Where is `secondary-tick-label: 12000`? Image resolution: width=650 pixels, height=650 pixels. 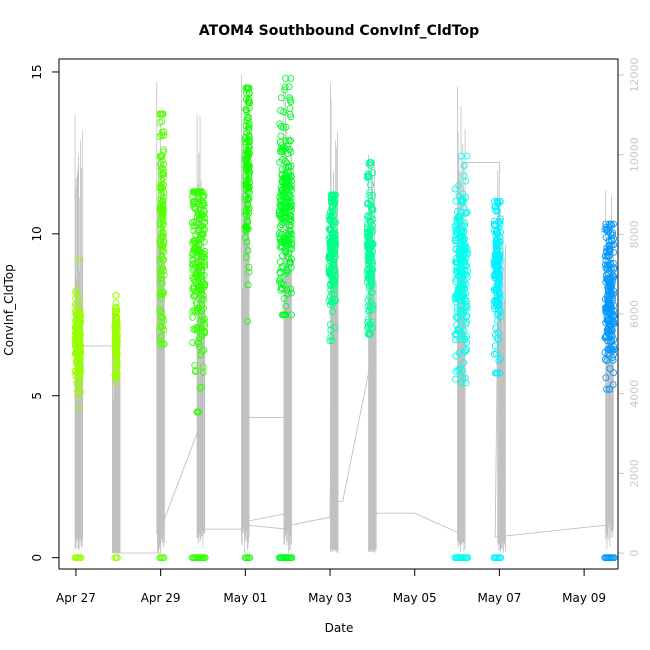 secondary-tick-label: 12000 is located at coordinates (634, 74).